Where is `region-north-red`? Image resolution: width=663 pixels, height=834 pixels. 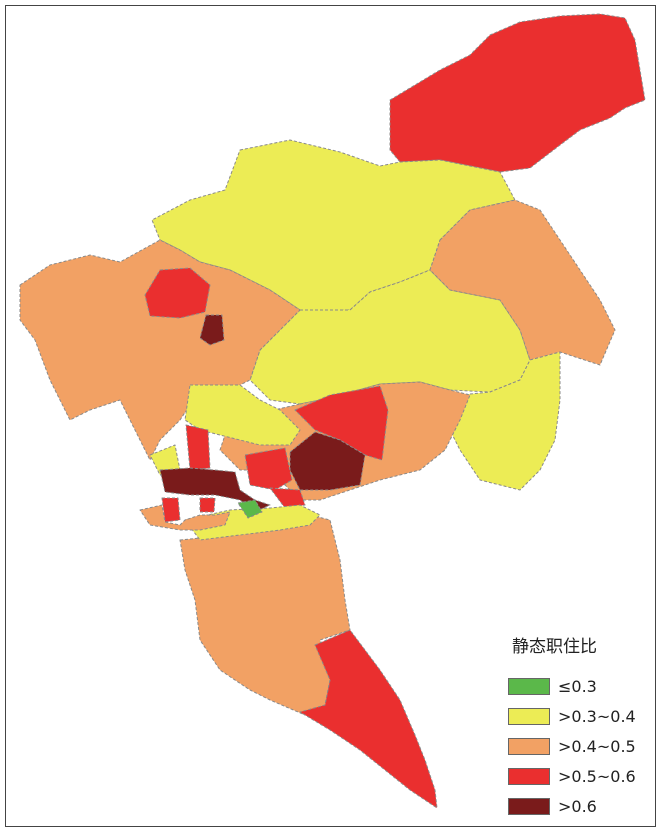 region-north-red is located at coordinates (517, 93).